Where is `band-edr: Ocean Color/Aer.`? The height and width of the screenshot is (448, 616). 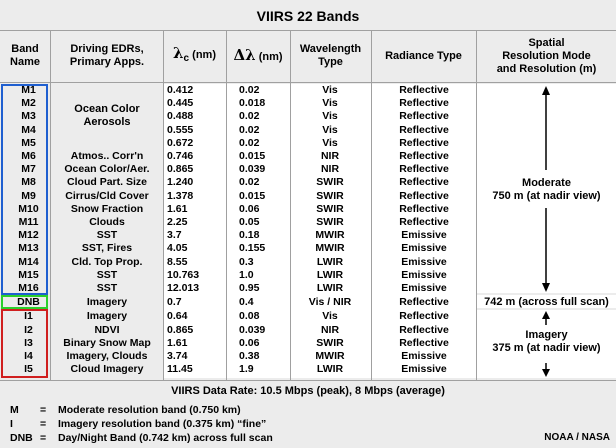
band-edr: Ocean Color/Aer. is located at coordinates (107, 169).